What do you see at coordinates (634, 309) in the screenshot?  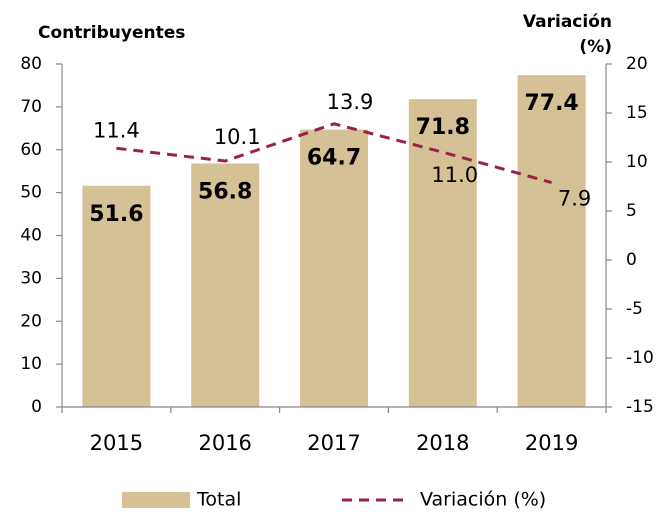 I see `y2-tick-label: -5` at bounding box center [634, 309].